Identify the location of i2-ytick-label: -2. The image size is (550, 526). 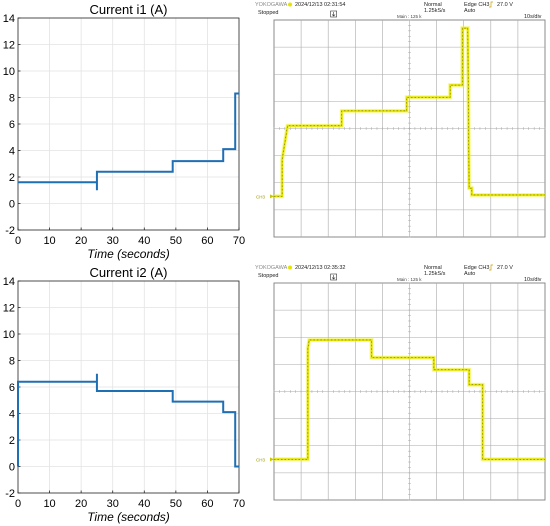
(10, 494).